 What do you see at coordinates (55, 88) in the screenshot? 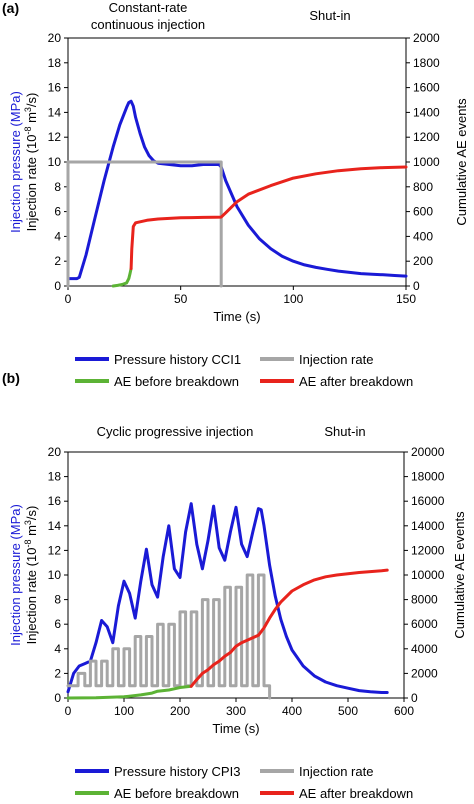
I see `y-tick-label: 16` at bounding box center [55, 88].